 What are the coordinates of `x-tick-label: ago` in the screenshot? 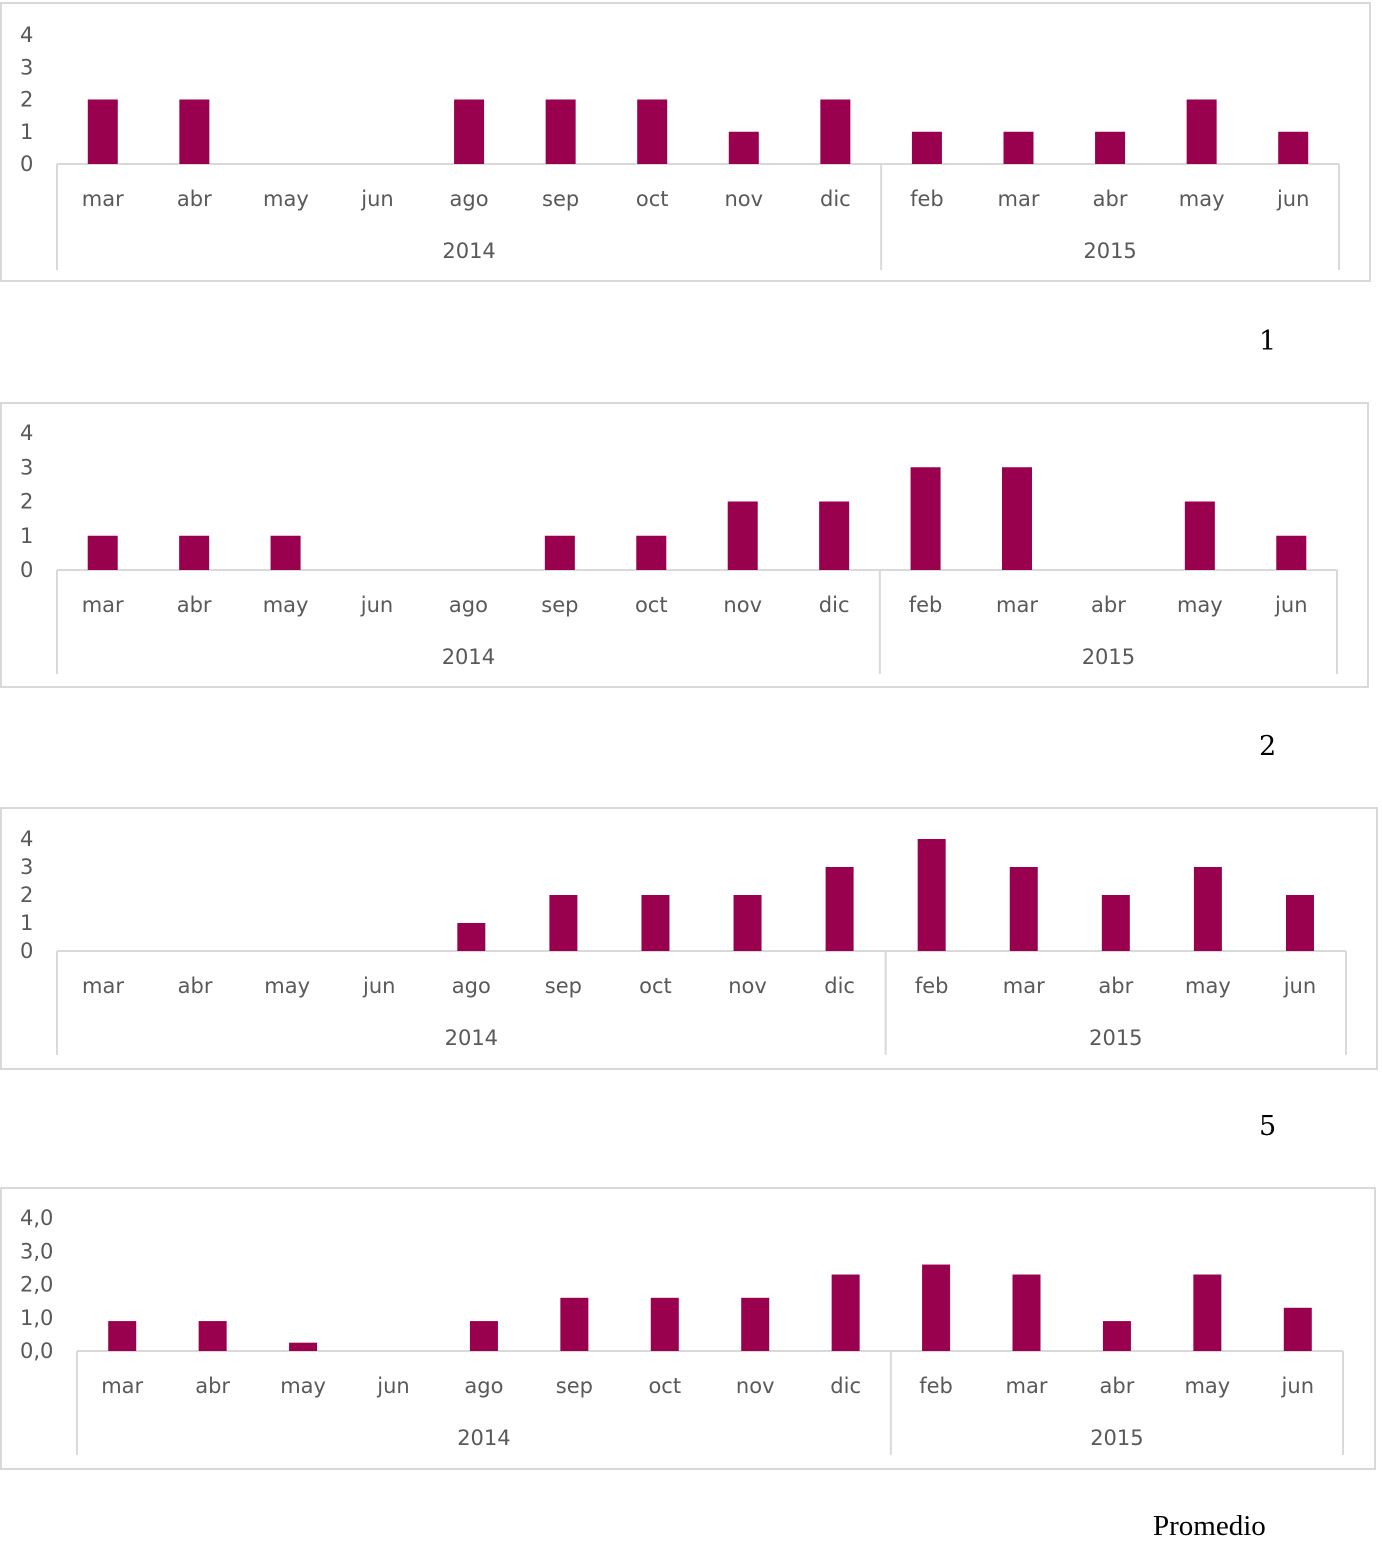 It's located at (469, 199).